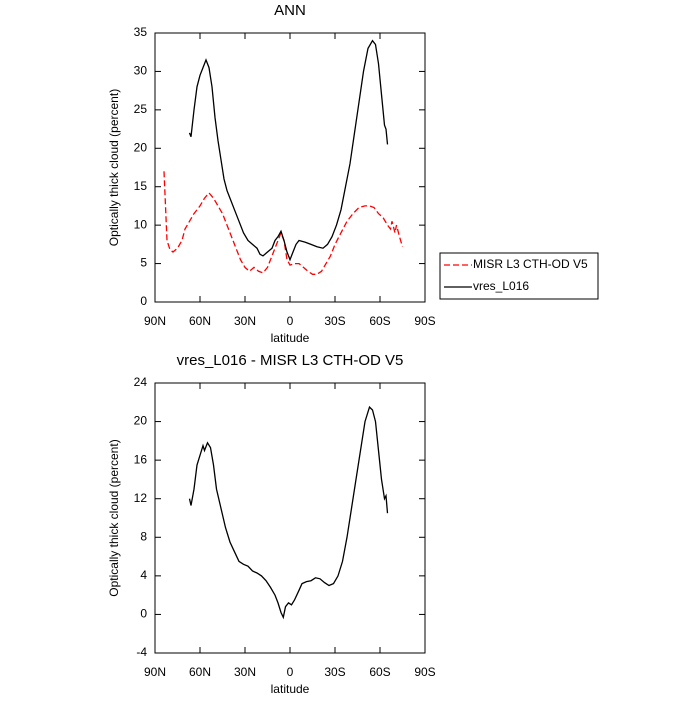 The height and width of the screenshot is (705, 700). I want to click on y-tick-label: 25, so click(141, 109).